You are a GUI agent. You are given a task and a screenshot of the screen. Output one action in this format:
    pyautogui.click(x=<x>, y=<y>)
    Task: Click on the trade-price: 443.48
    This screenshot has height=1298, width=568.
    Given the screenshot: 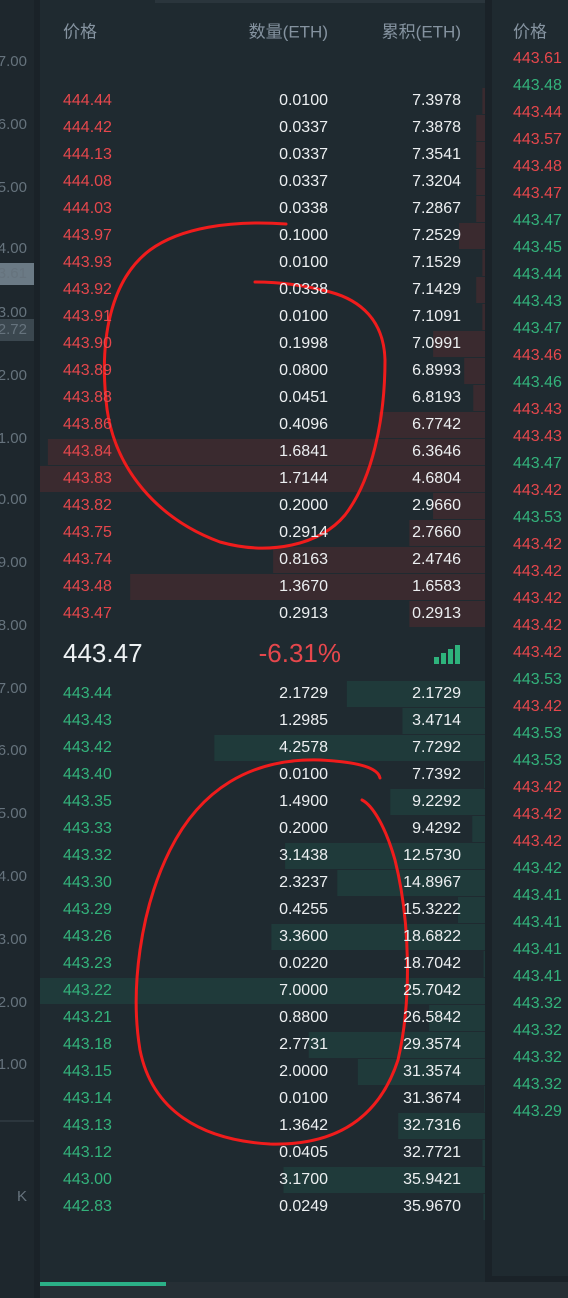 What is the action you would take?
    pyautogui.click(x=537, y=166)
    